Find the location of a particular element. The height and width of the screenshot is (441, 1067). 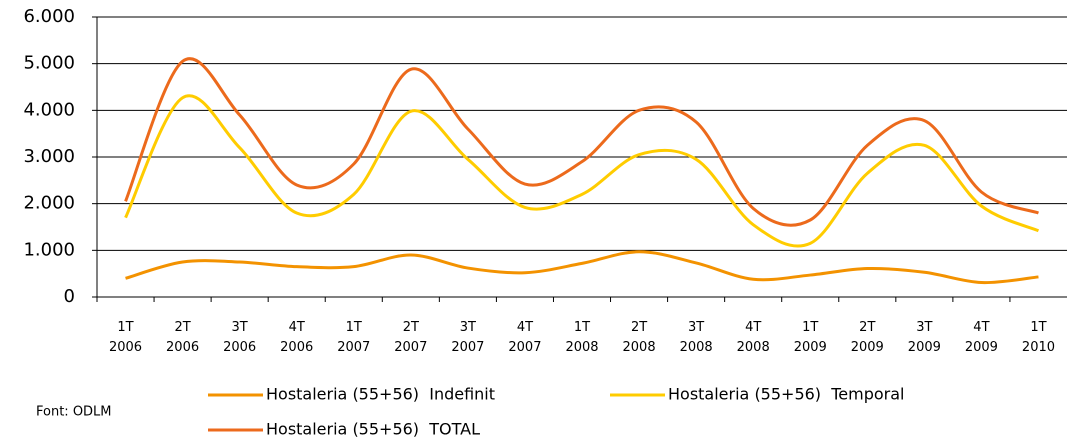

x-tick-label: 4T 2009 is located at coordinates (981, 337).